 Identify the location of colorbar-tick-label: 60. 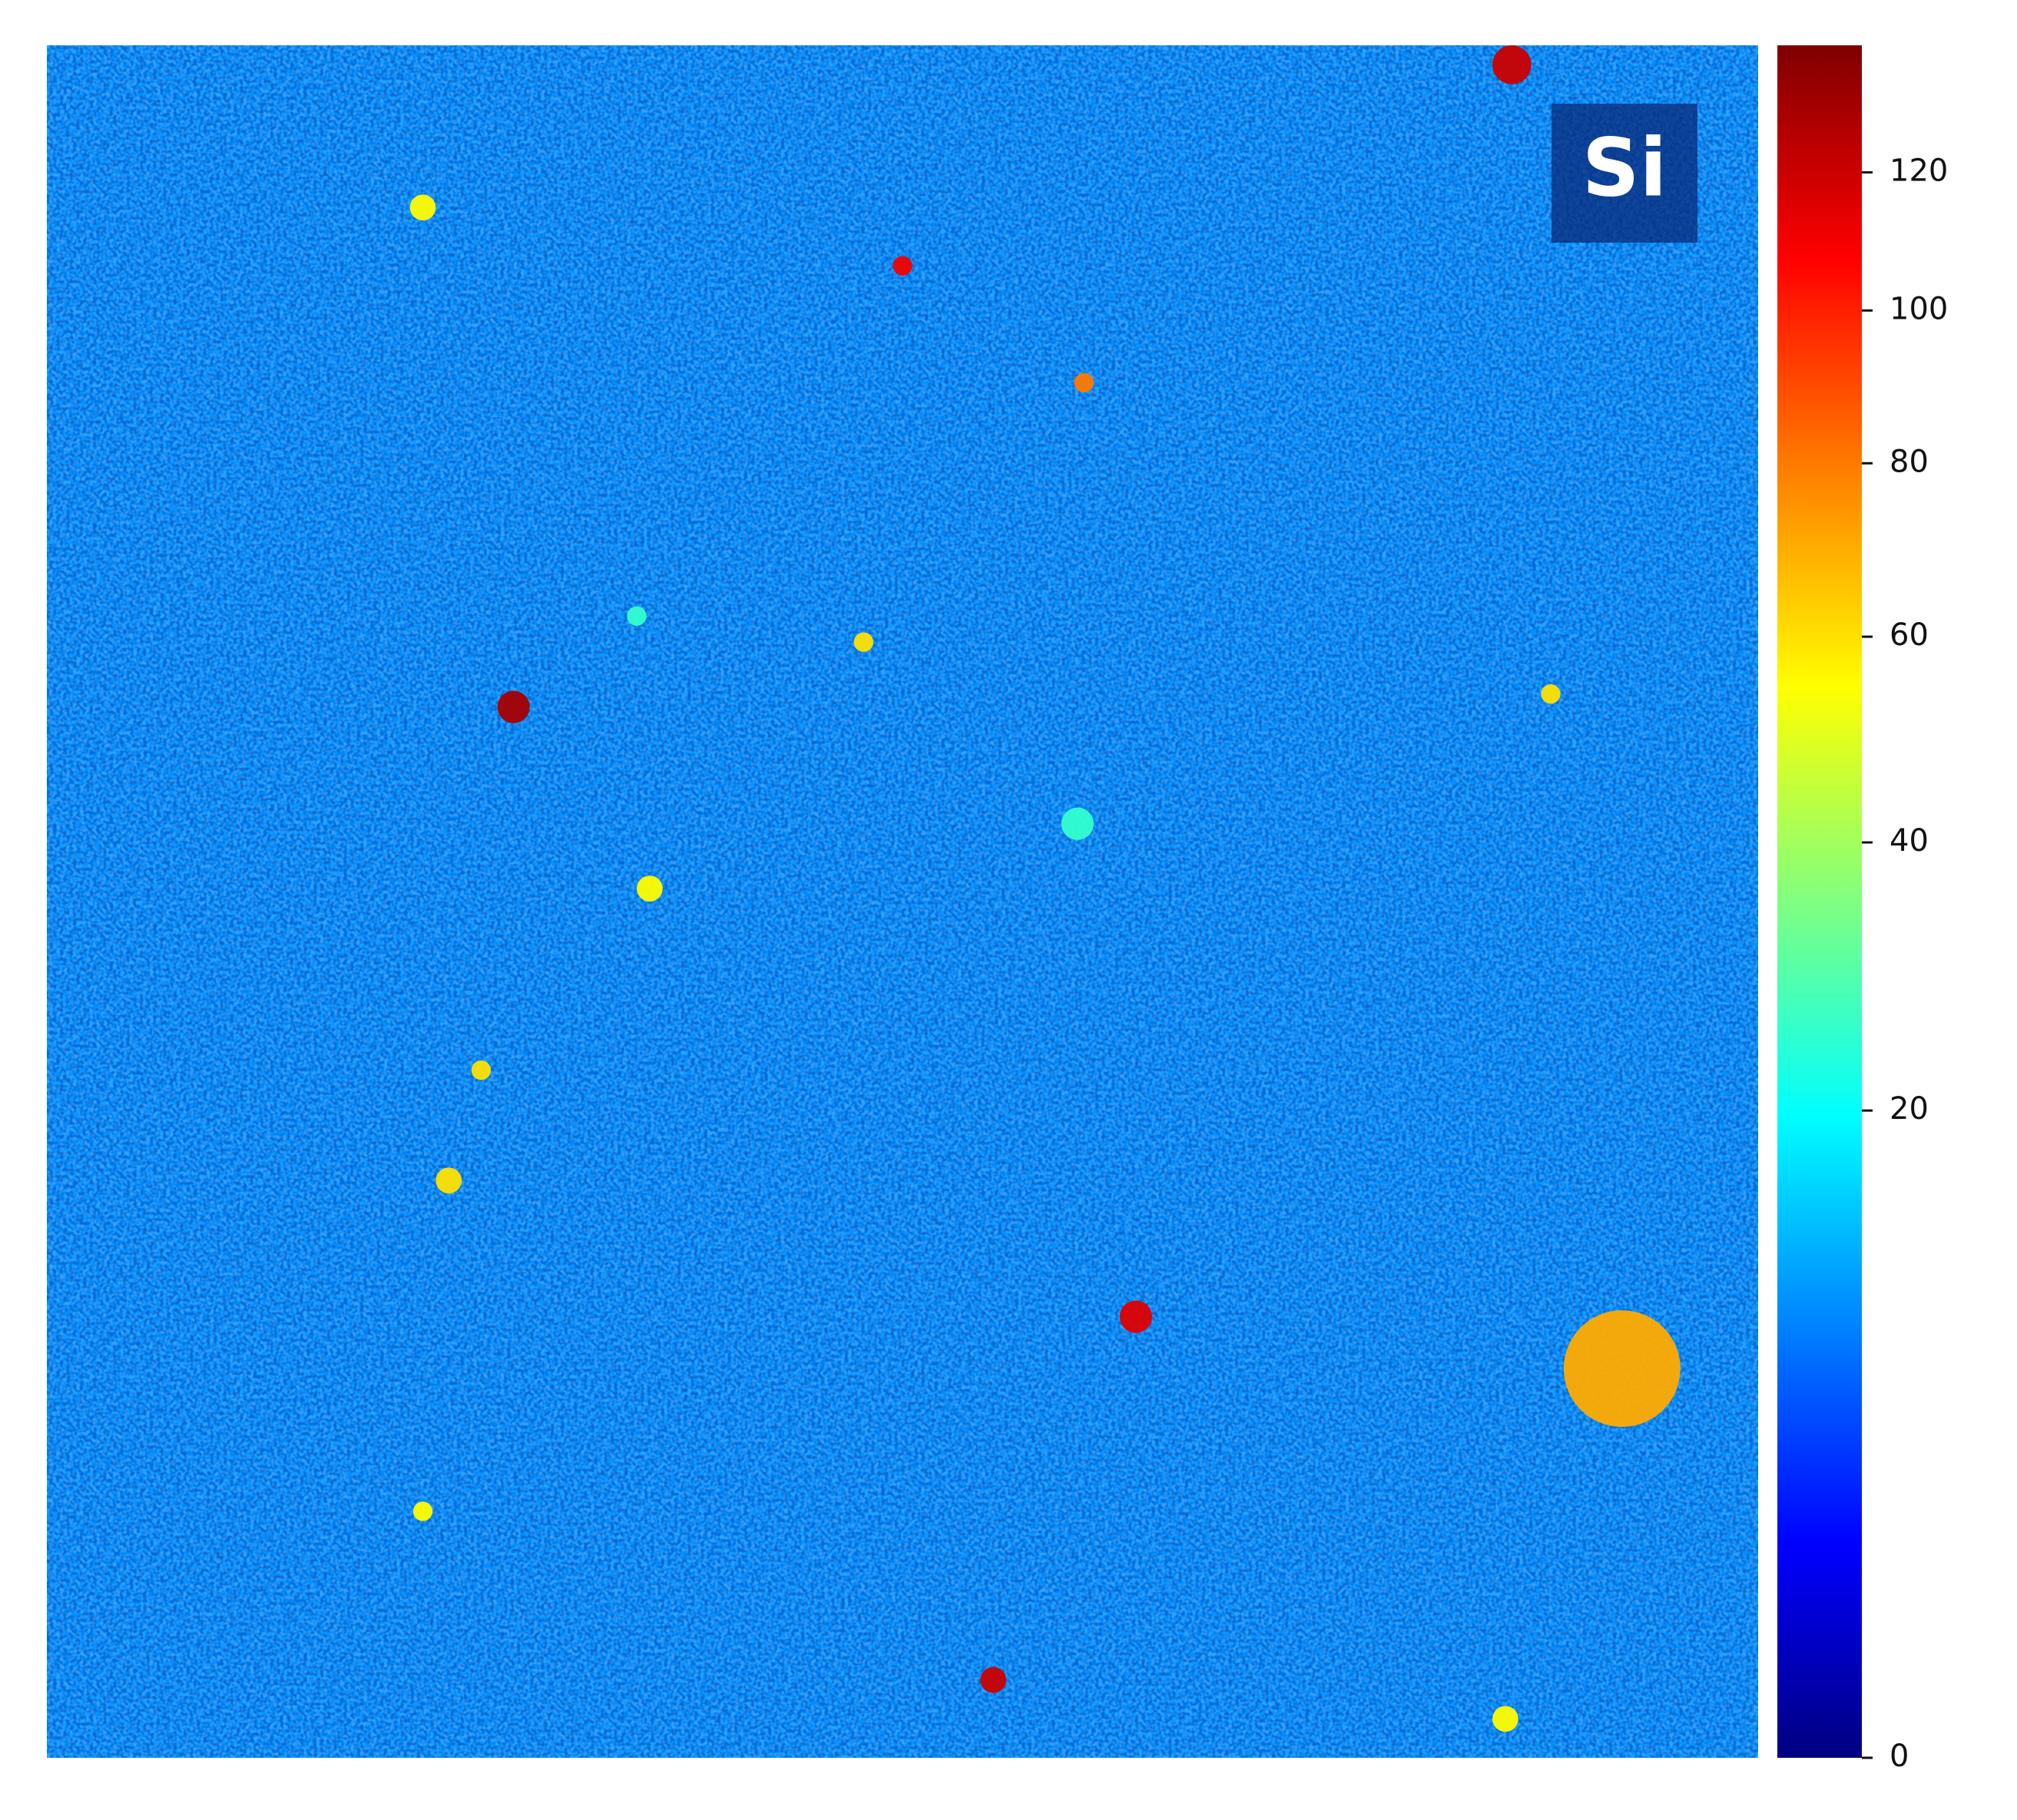
(1909, 635).